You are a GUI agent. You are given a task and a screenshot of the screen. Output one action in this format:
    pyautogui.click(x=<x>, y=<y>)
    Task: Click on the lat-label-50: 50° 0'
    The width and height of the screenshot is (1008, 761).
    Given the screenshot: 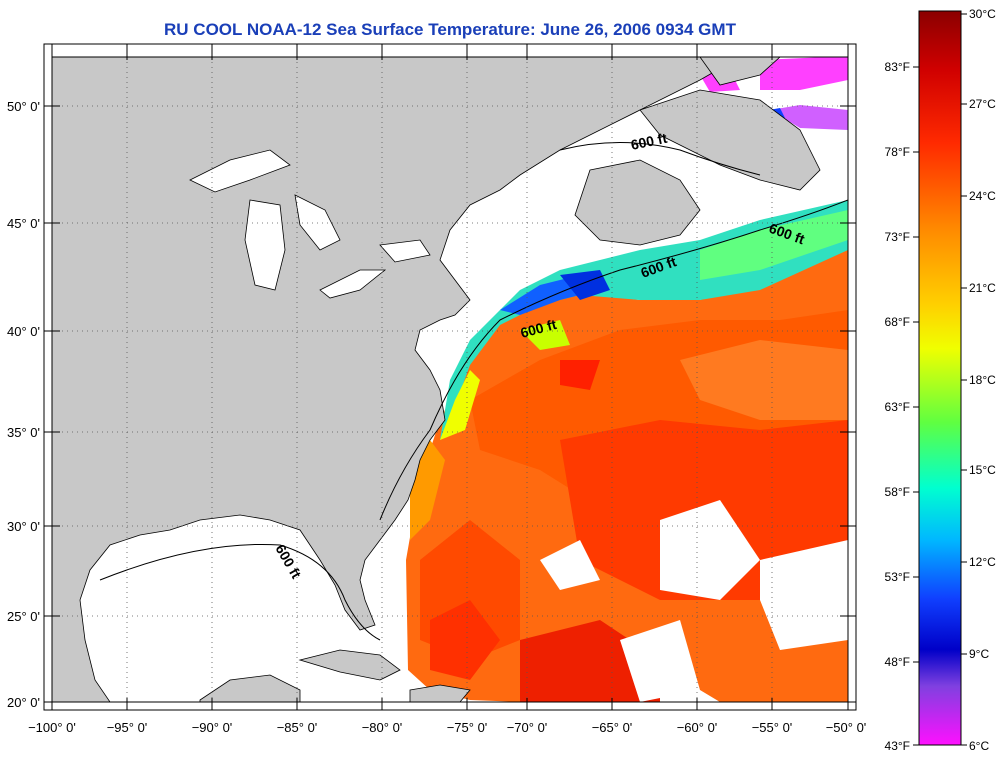 What is the action you would take?
    pyautogui.click(x=23, y=106)
    